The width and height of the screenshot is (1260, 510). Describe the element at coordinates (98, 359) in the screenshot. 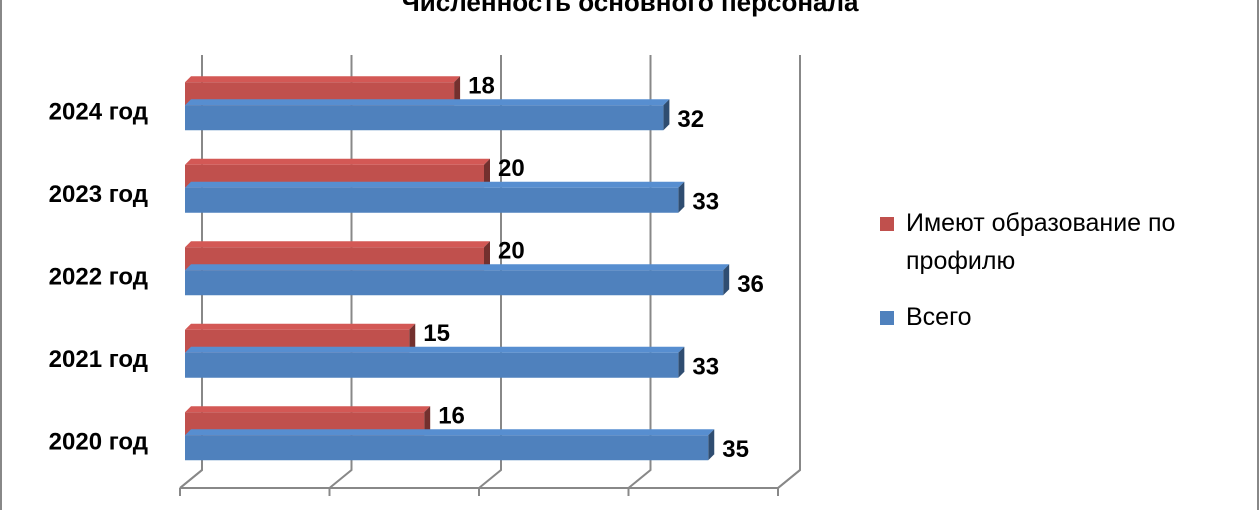

I see `y-tick-label: 2021 год` at that location.